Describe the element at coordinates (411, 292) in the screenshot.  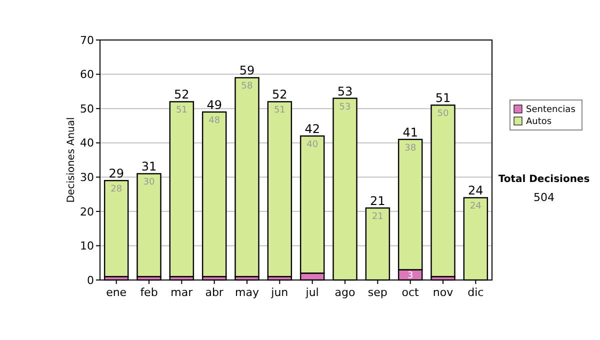
I see `x-tick-label: oct` at that location.